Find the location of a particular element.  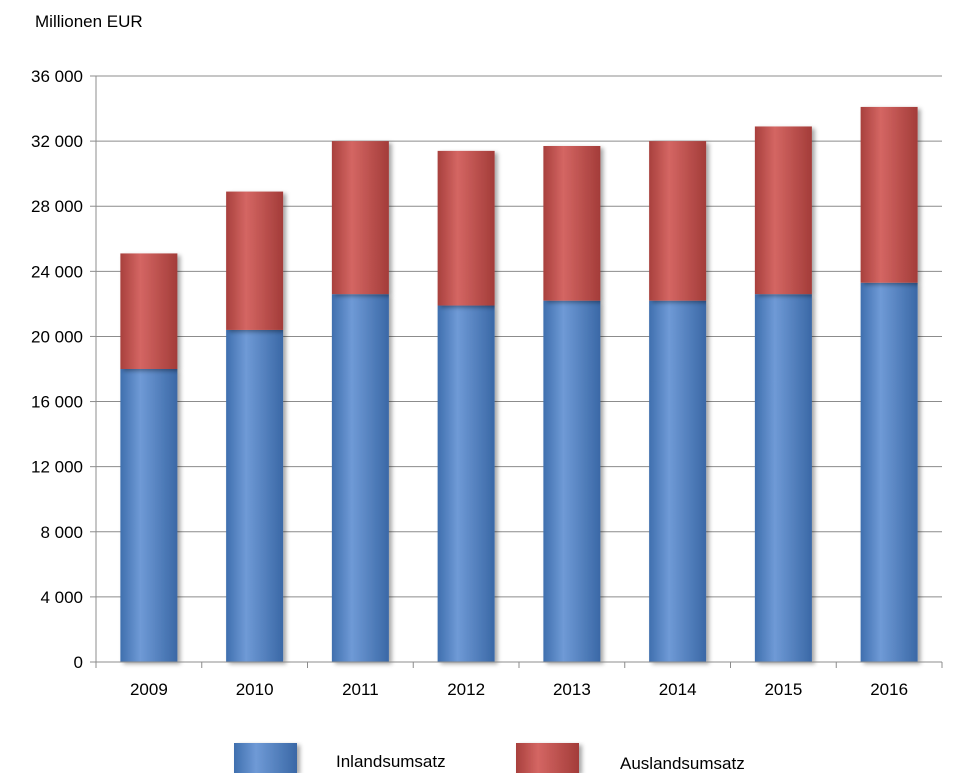

bar-auslandsumsatz-2013 is located at coordinates (572, 223).